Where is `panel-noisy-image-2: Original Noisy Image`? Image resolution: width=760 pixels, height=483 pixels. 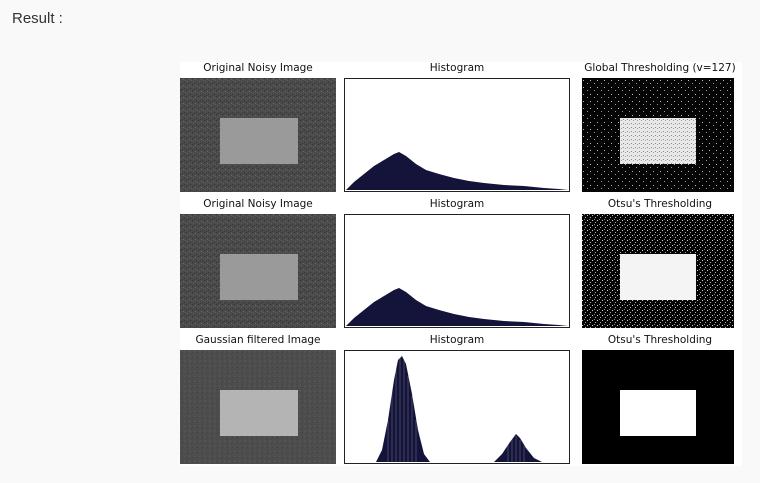 panel-noisy-image-2: Original Noisy Image is located at coordinates (258, 263).